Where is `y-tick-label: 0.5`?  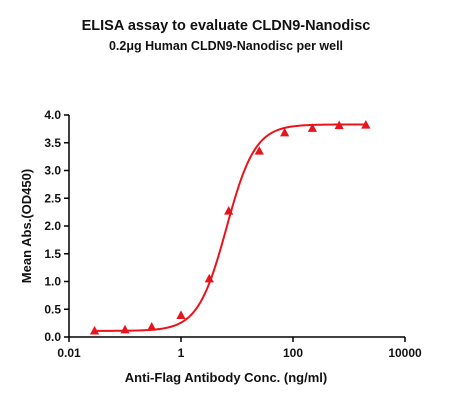
y-tick-label: 0.5 is located at coordinates (52, 309).